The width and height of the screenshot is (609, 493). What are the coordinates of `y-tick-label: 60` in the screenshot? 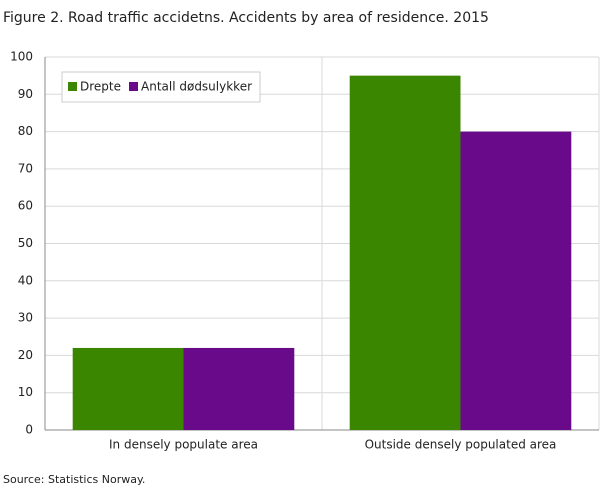 It's located at (25, 206).